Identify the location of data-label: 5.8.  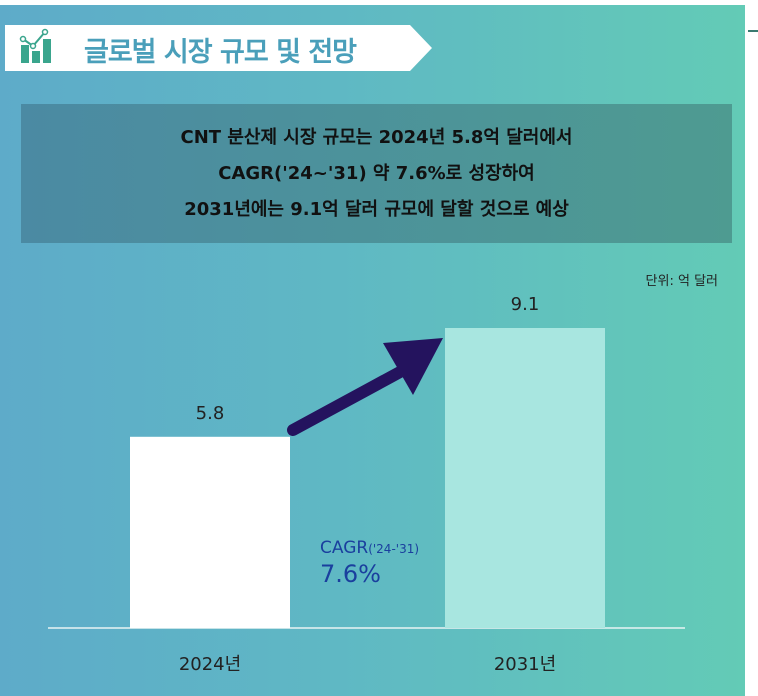
(210, 413).